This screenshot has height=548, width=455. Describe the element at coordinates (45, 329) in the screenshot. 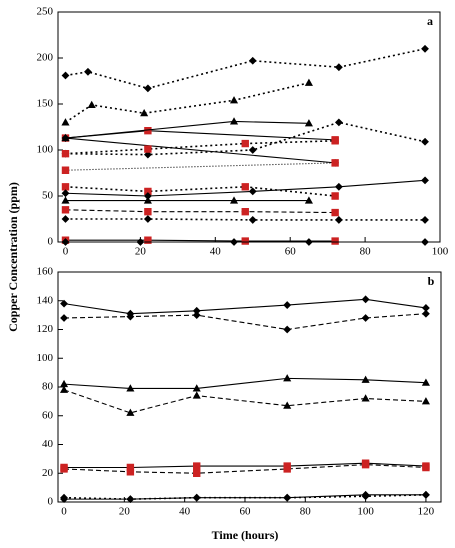

I see `y-tick-label: 120` at that location.